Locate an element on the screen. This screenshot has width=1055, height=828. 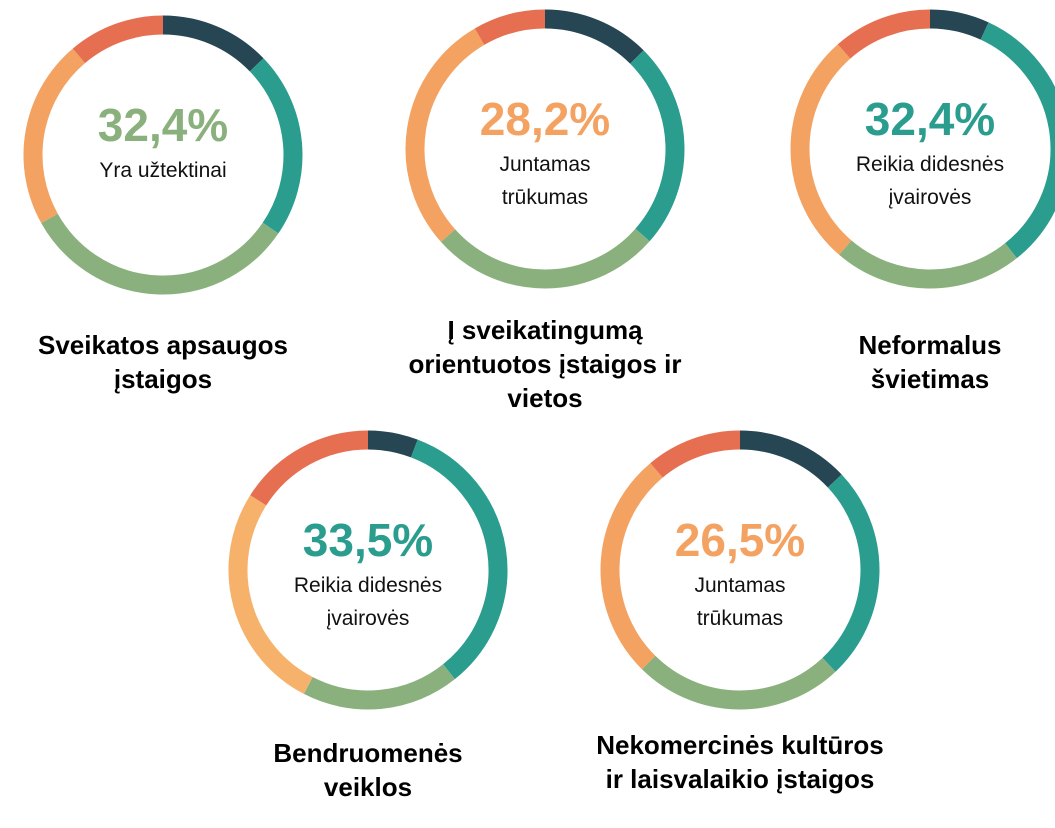
center-text: Yra užtektinai is located at coordinates (163, 170).